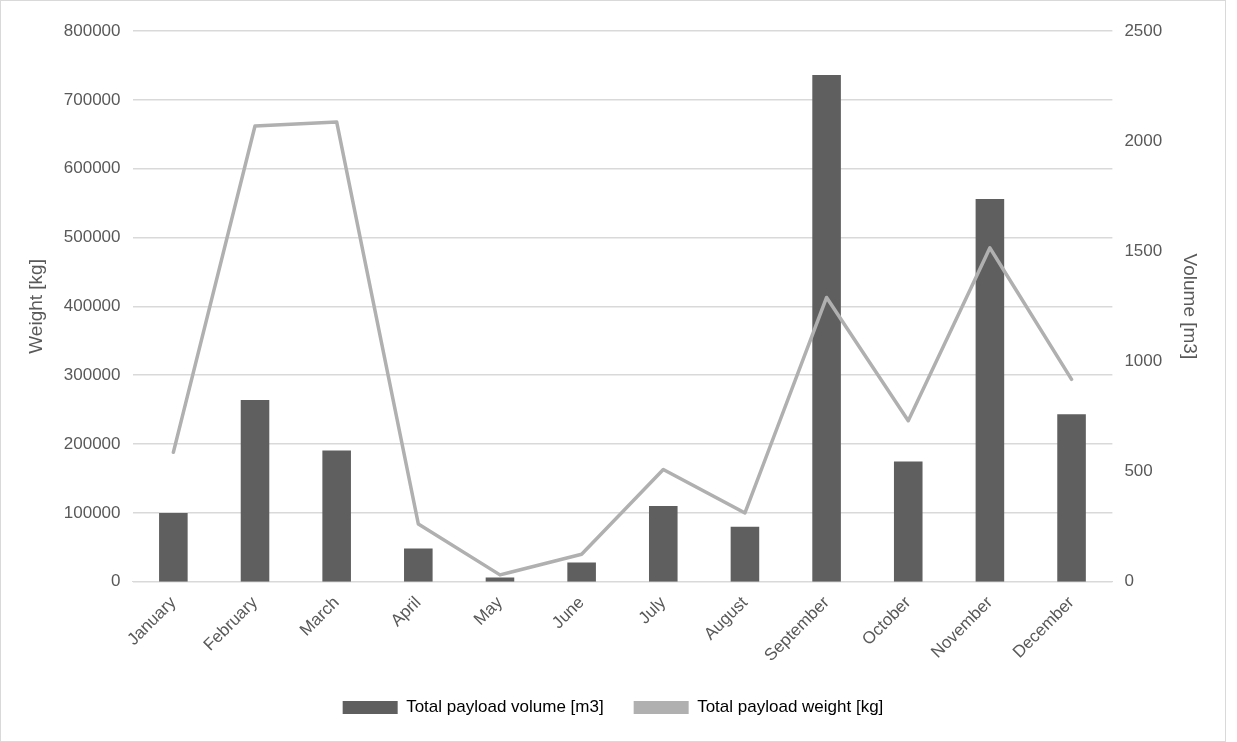 The height and width of the screenshot is (742, 1237). Describe the element at coordinates (92, 168) in the screenshot. I see `y-tick-label: 600000` at that location.